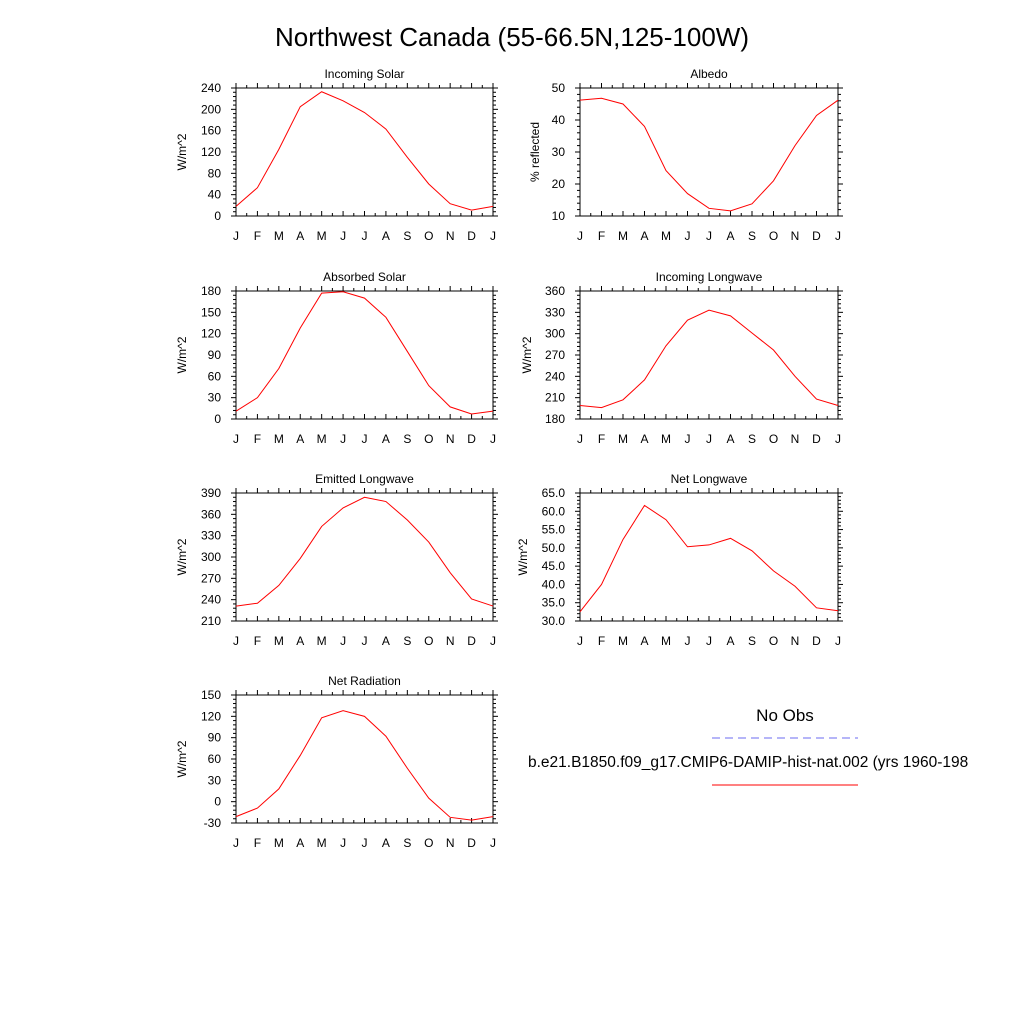 The image size is (1024, 1024). I want to click on albedo-ytick-label: 40, so click(559, 120).